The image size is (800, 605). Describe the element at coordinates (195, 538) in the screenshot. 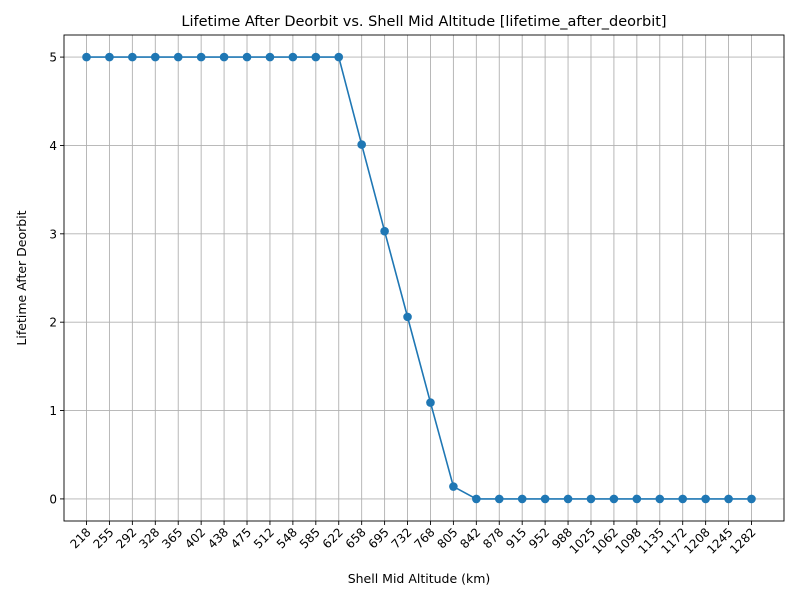

I see `x-tick-label: 402` at that location.